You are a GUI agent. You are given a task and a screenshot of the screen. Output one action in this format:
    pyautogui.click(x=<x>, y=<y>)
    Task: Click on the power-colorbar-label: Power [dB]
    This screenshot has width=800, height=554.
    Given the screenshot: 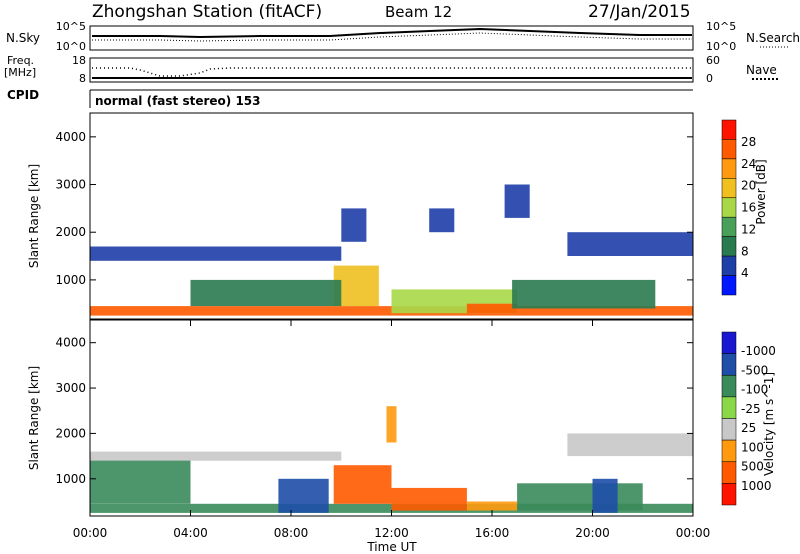 What is the action you would take?
    pyautogui.click(x=761, y=191)
    